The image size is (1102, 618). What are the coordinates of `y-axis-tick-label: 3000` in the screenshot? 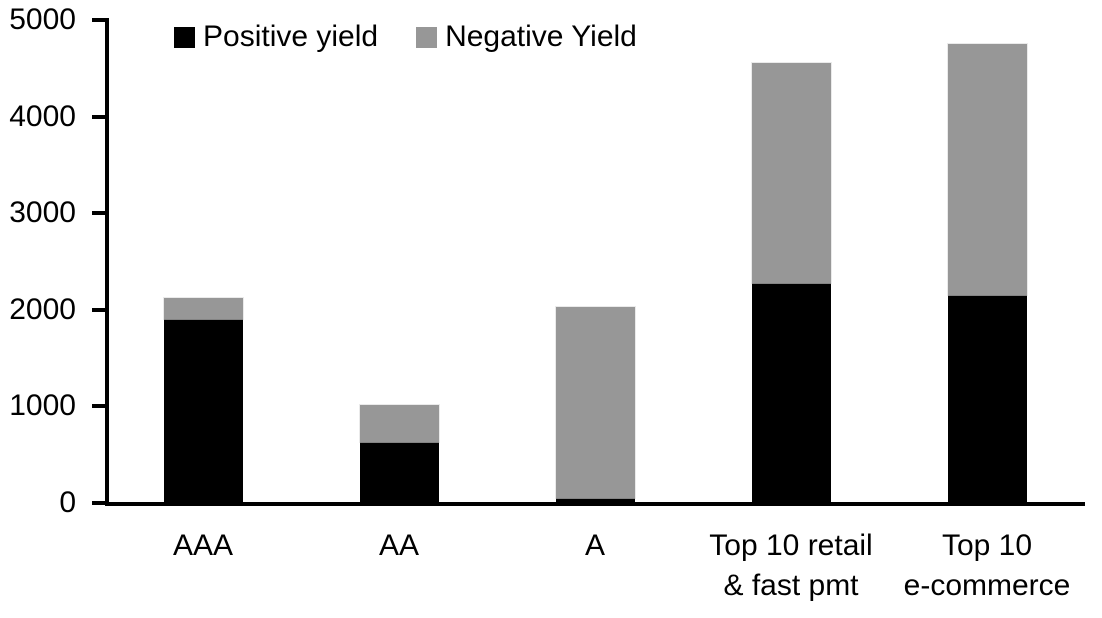 It's located at (42, 213).